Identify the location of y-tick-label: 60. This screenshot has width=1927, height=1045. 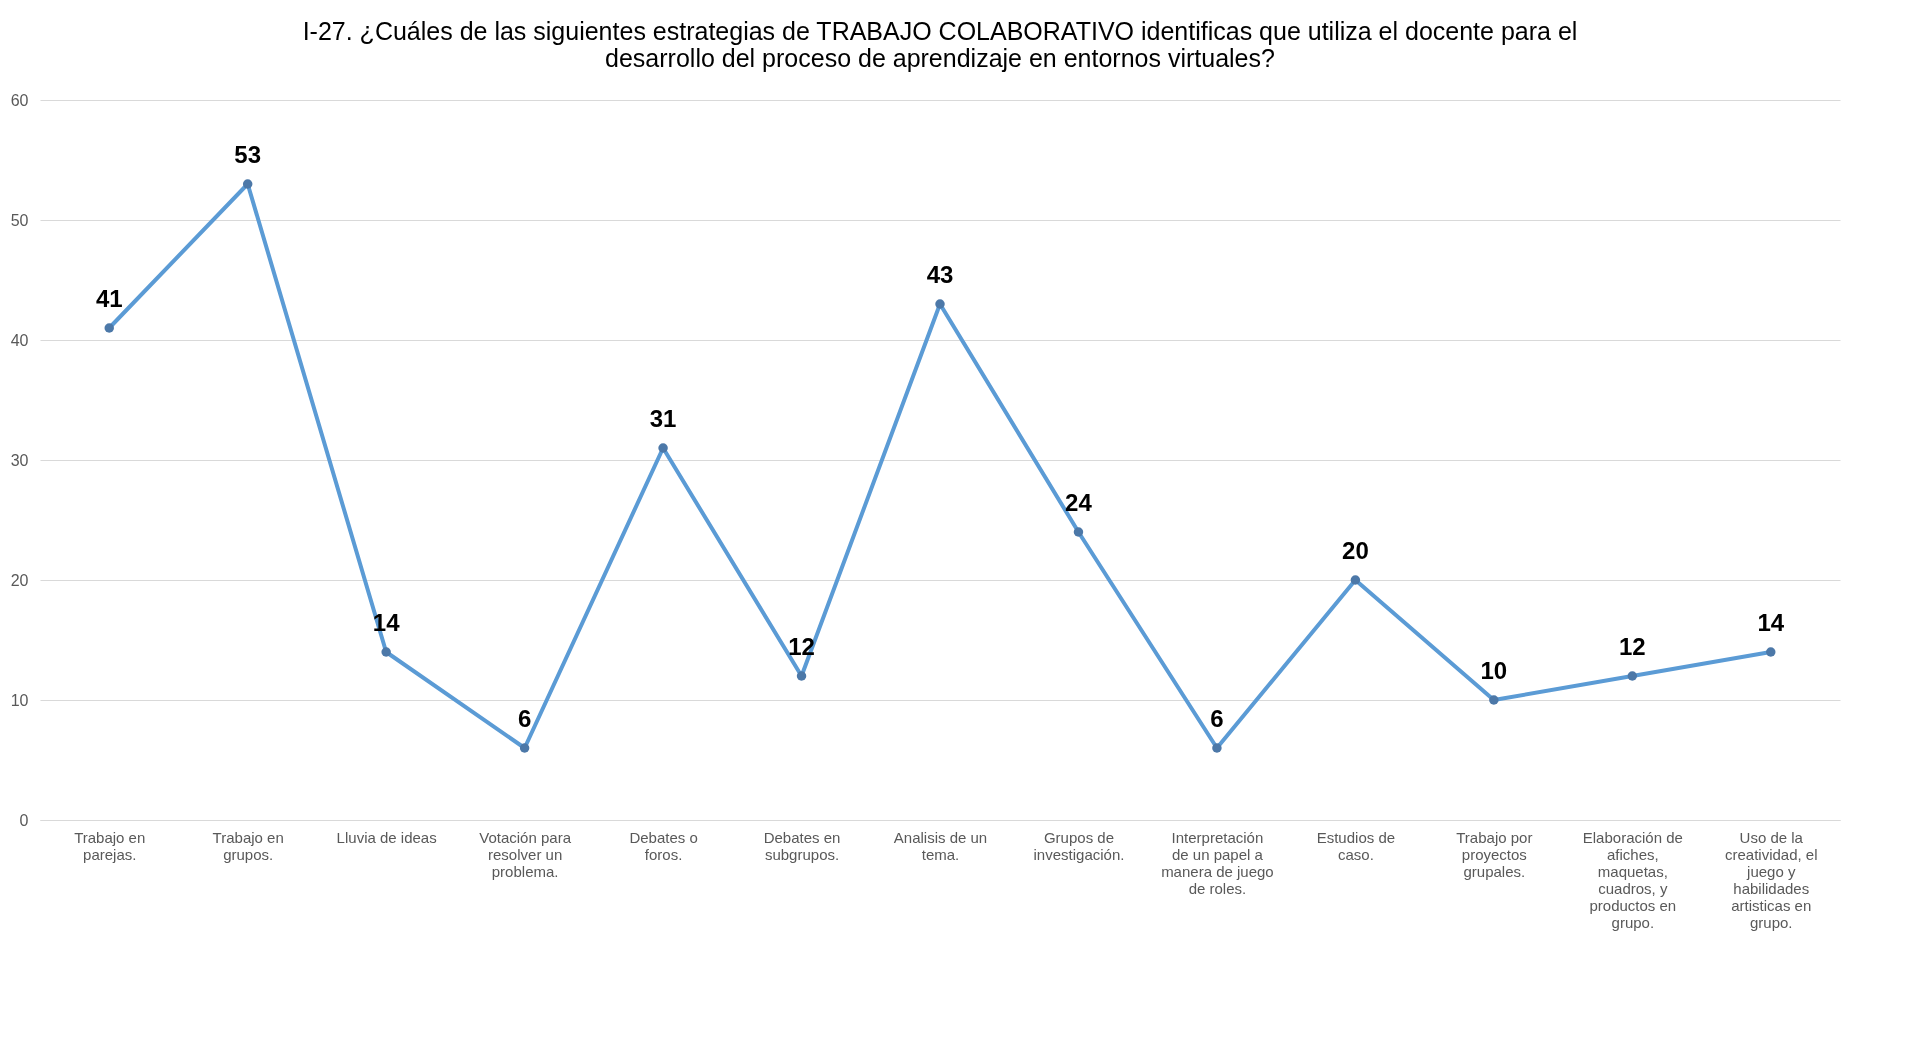
(19, 100).